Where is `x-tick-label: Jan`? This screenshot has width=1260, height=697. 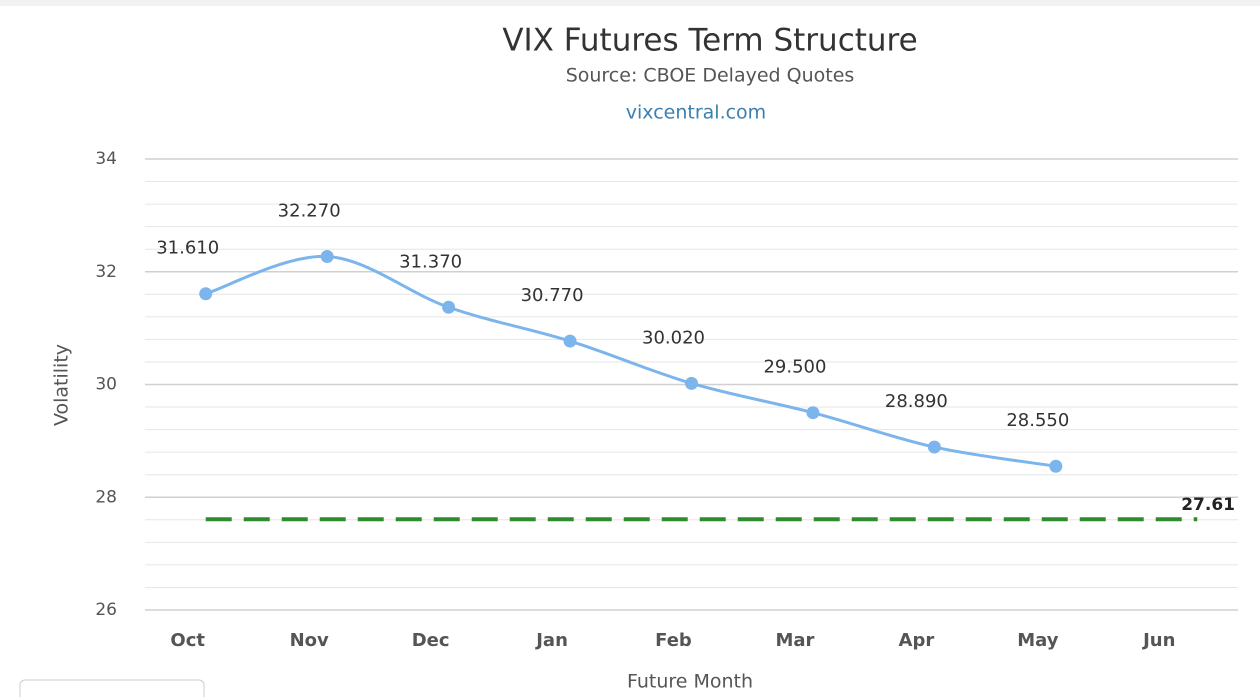
x-tick-label: Jan is located at coordinates (551, 640).